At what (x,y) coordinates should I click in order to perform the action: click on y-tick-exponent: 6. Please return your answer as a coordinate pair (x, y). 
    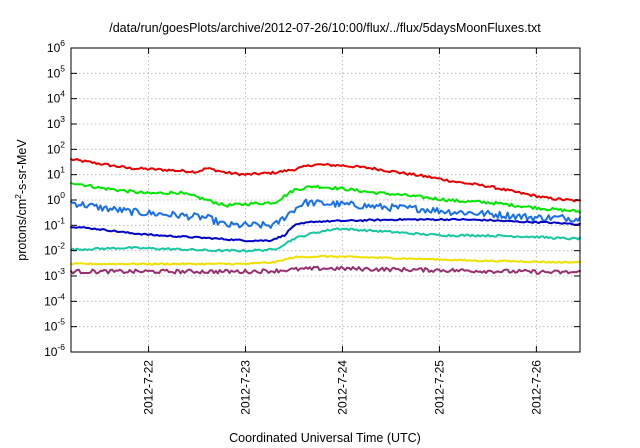
    Looking at the image, I should click on (62, 43).